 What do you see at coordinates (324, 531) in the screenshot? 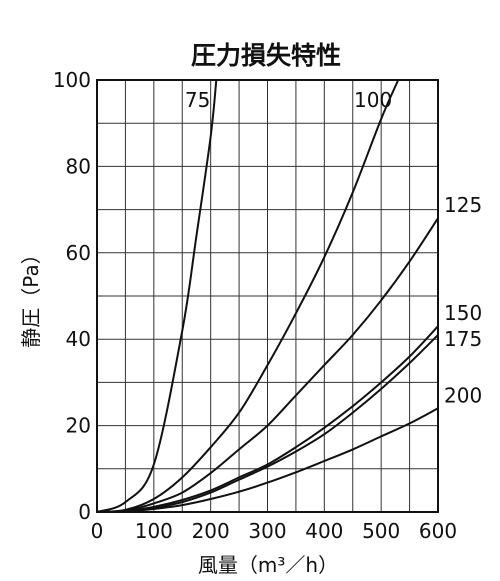
I see `x-tick-label: 400` at bounding box center [324, 531].